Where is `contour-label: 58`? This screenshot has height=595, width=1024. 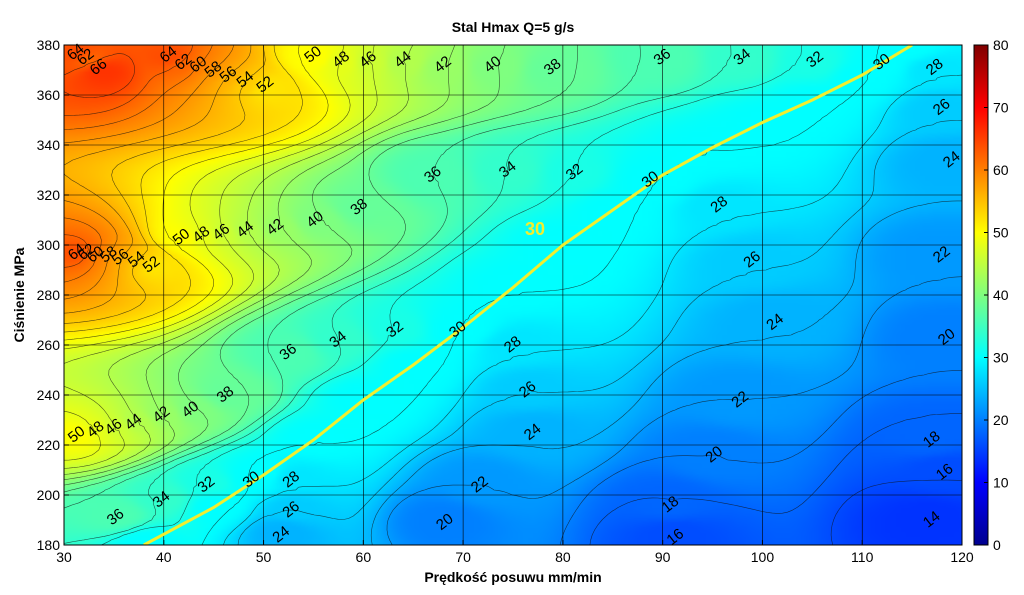
contour-label: 58 is located at coordinates (214, 70).